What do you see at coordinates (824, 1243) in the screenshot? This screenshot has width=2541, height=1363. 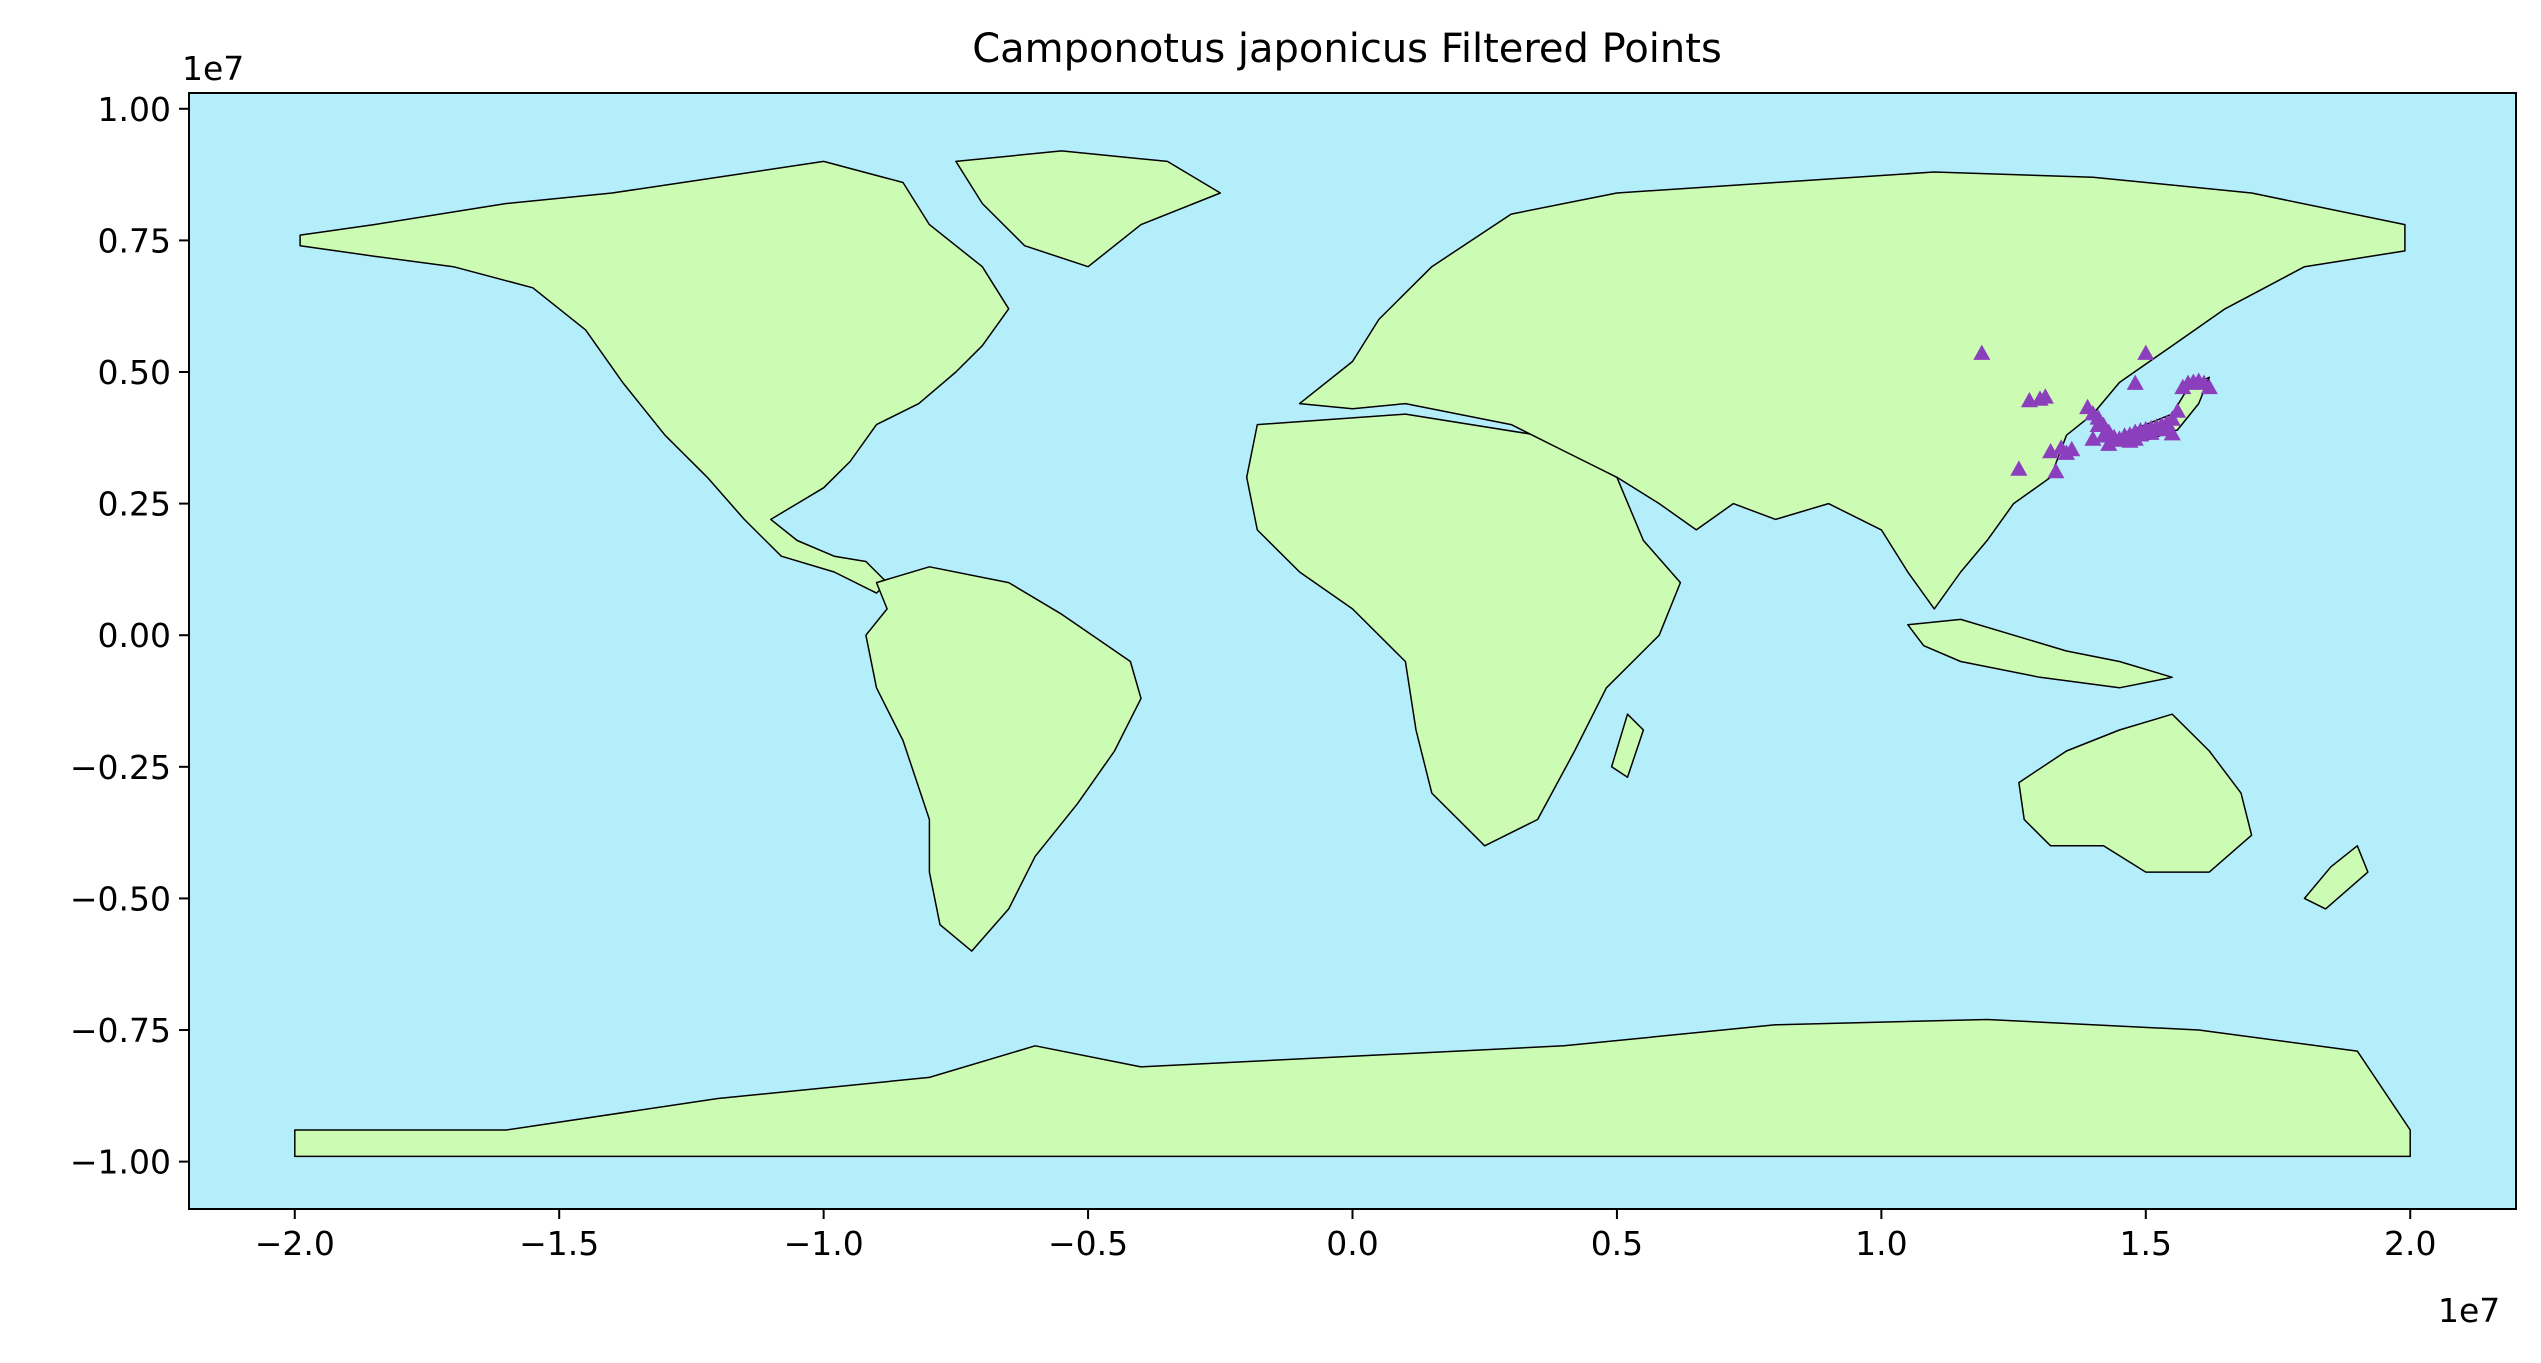 I see `x-tick-label: −1.0` at bounding box center [824, 1243].